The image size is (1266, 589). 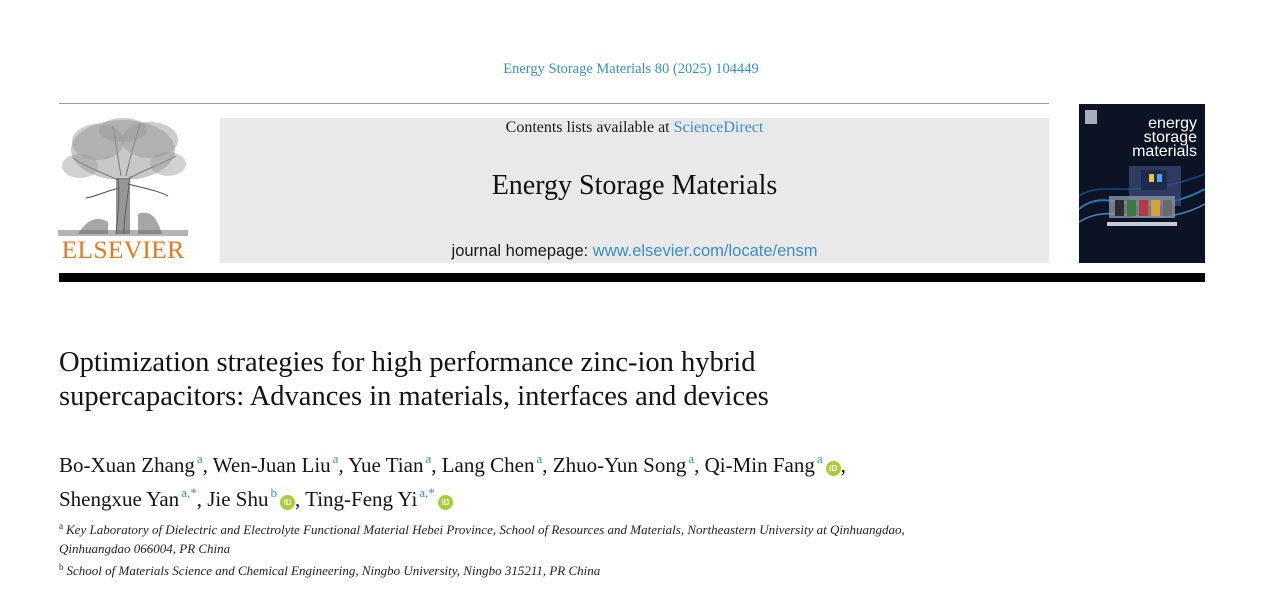 I want to click on contents-prefix: Contents lists available at, so click(x=589, y=127).